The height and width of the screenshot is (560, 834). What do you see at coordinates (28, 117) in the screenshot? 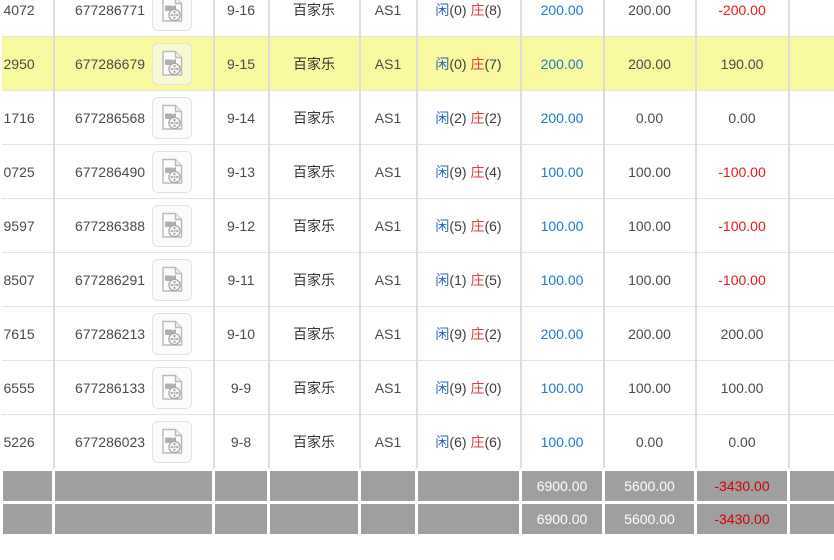
I see `ref-cell: 1716` at bounding box center [28, 117].